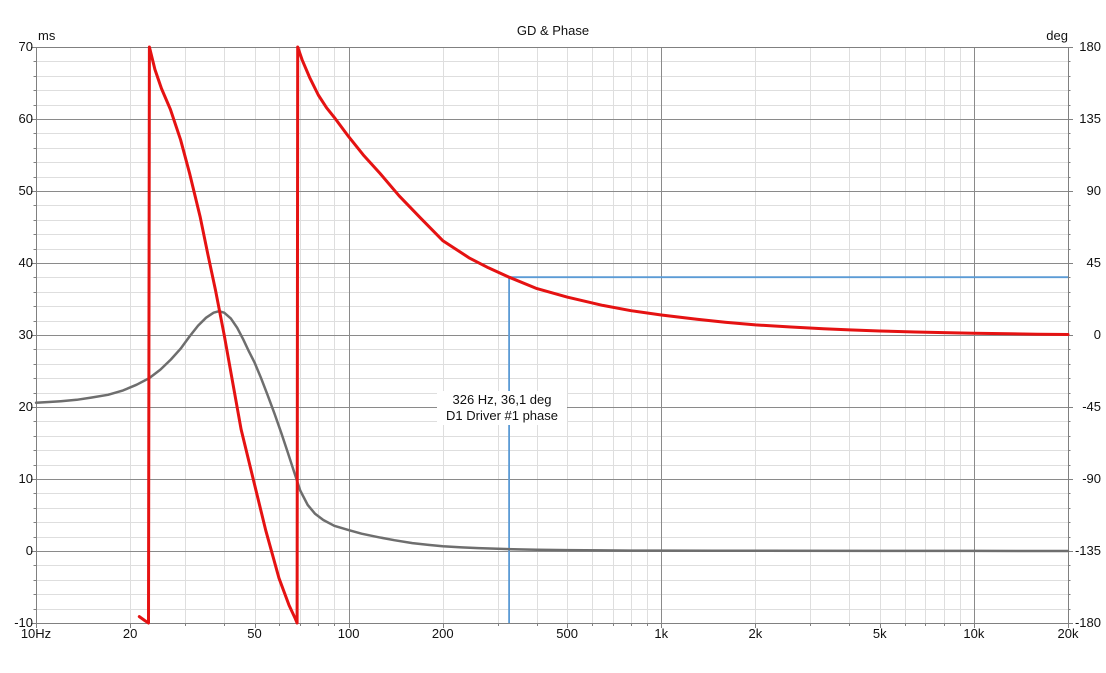 This screenshot has width=1106, height=673. Describe the element at coordinates (348, 633) in the screenshot. I see `x-axis-tick-label: 100` at that location.